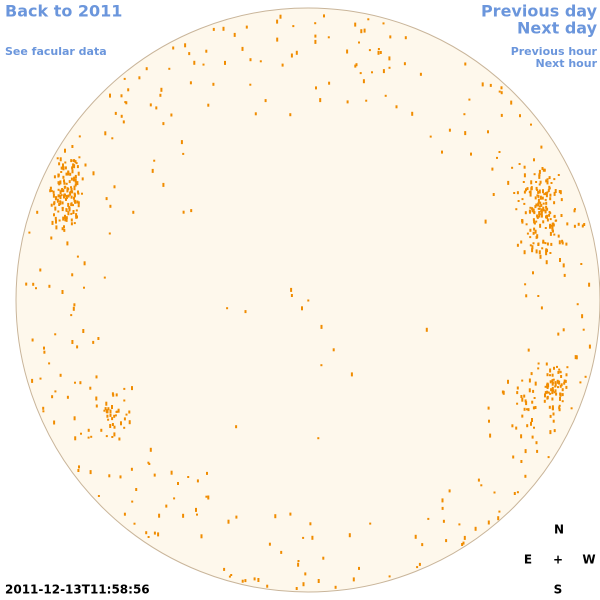  I want to click on next-day-link: Next day, so click(557, 28).